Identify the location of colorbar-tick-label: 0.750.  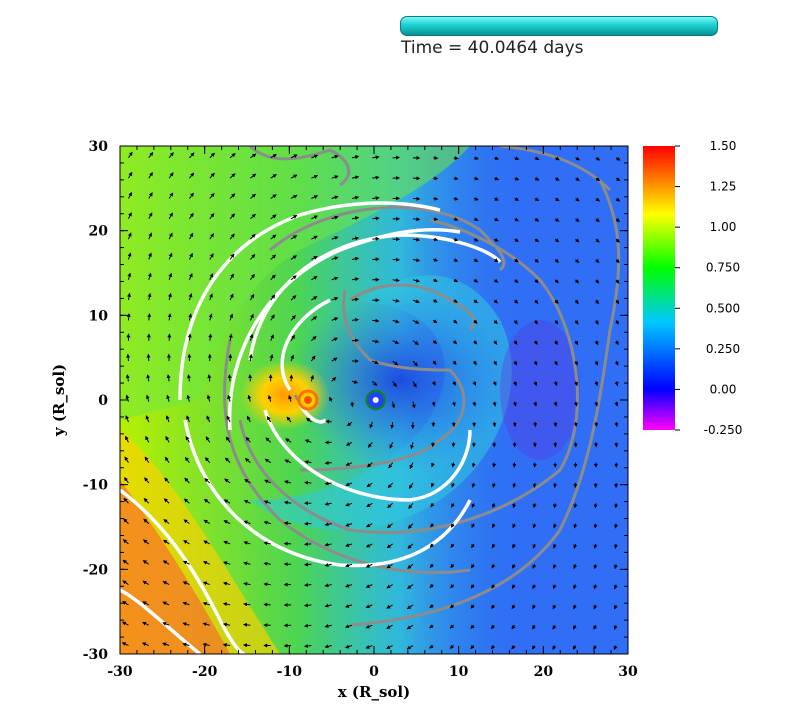
(723, 268).